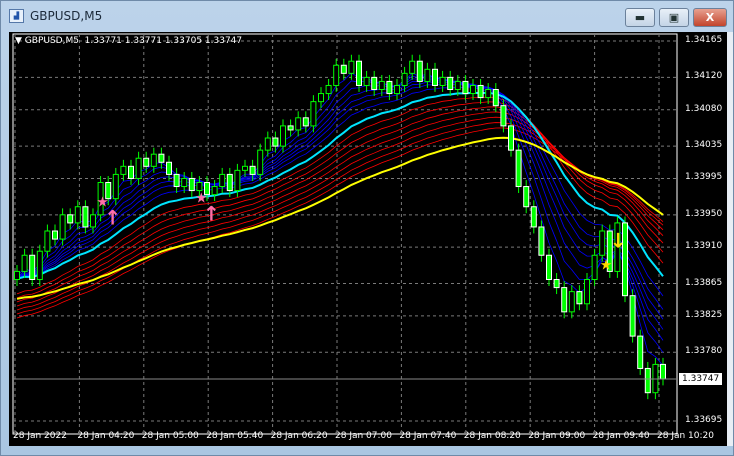 Image resolution: width=734 pixels, height=456 pixels. I want to click on time-tick: 28 Jan 09:40, so click(621, 436).